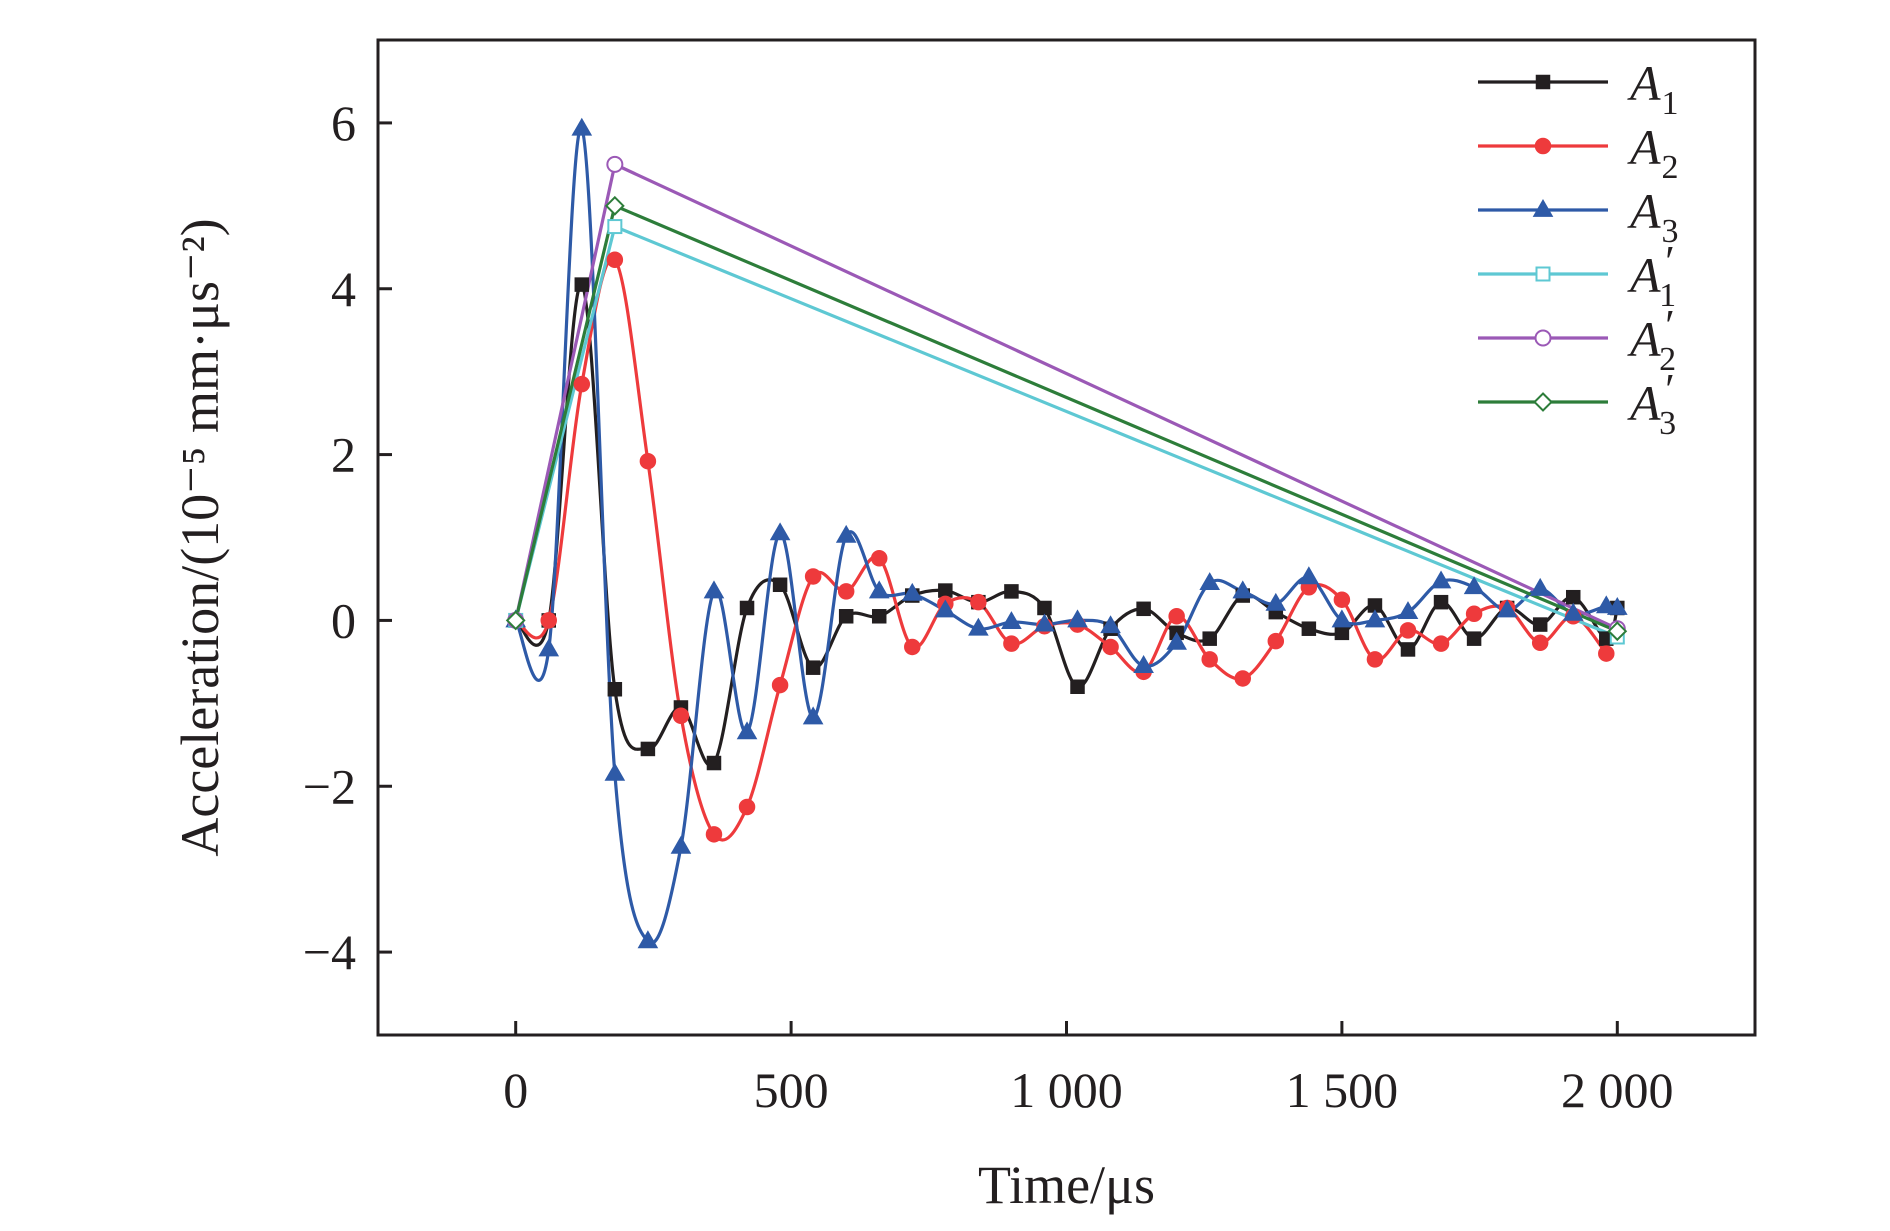  What do you see at coordinates (343, 123) in the screenshot?
I see `y-tick-label: 6` at bounding box center [343, 123].